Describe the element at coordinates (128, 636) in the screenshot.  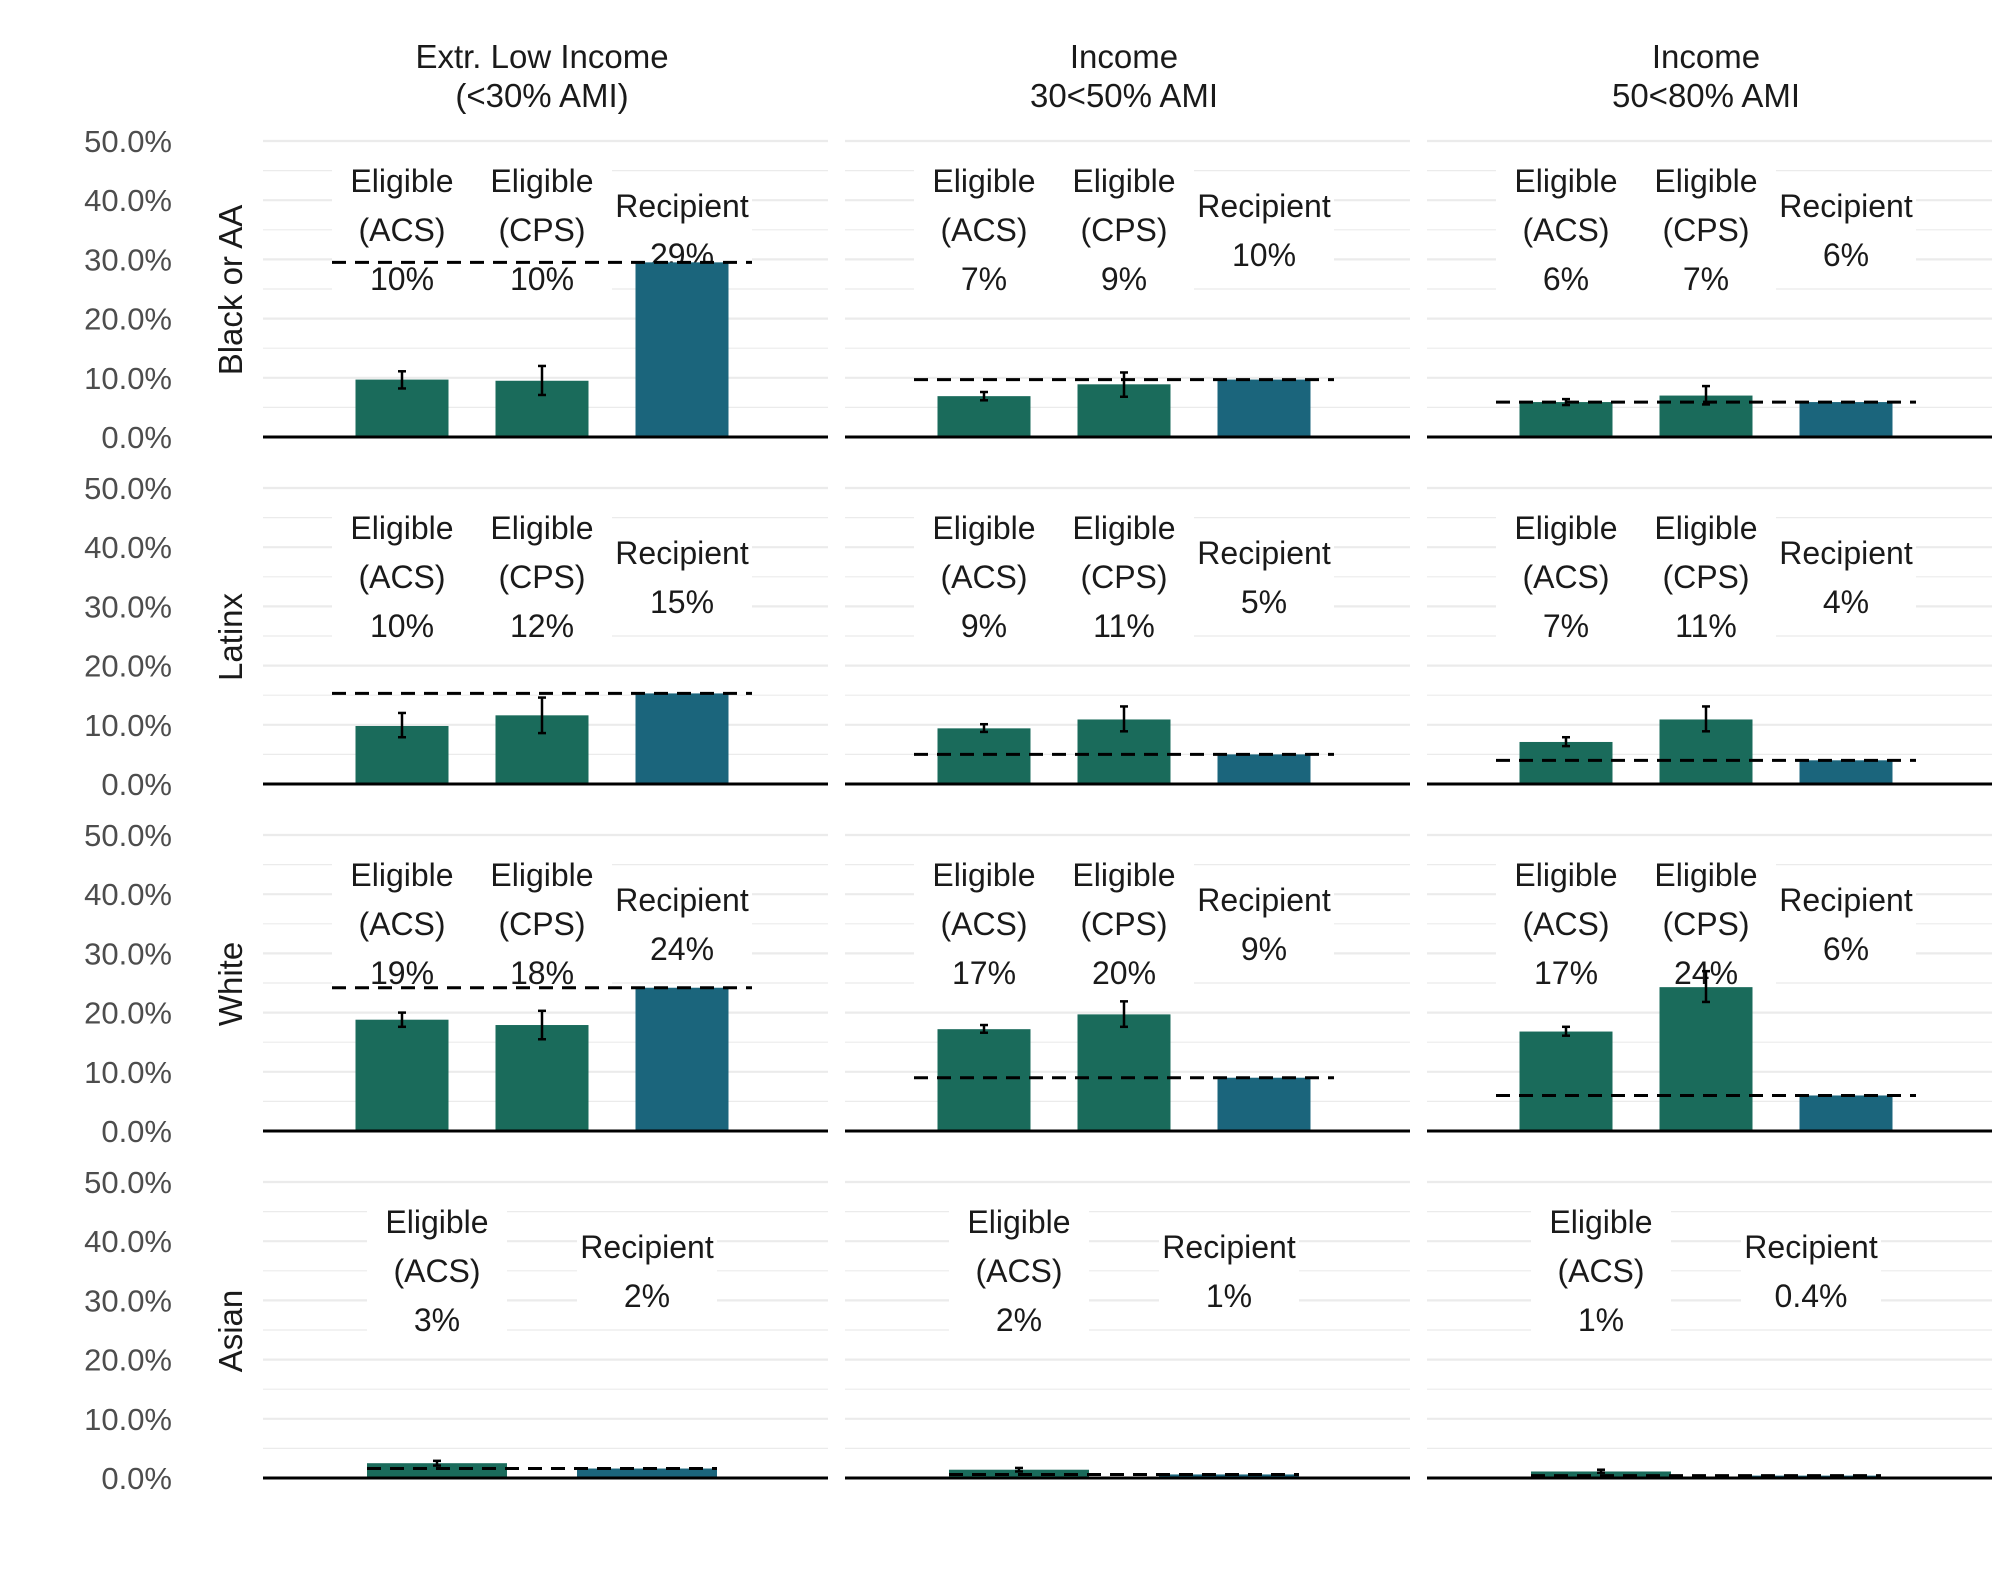
I see `y-axis-ticks-row-2: 0.0% 10.0% 20.0% 30.0% 40.0% 50.0%` at that location.